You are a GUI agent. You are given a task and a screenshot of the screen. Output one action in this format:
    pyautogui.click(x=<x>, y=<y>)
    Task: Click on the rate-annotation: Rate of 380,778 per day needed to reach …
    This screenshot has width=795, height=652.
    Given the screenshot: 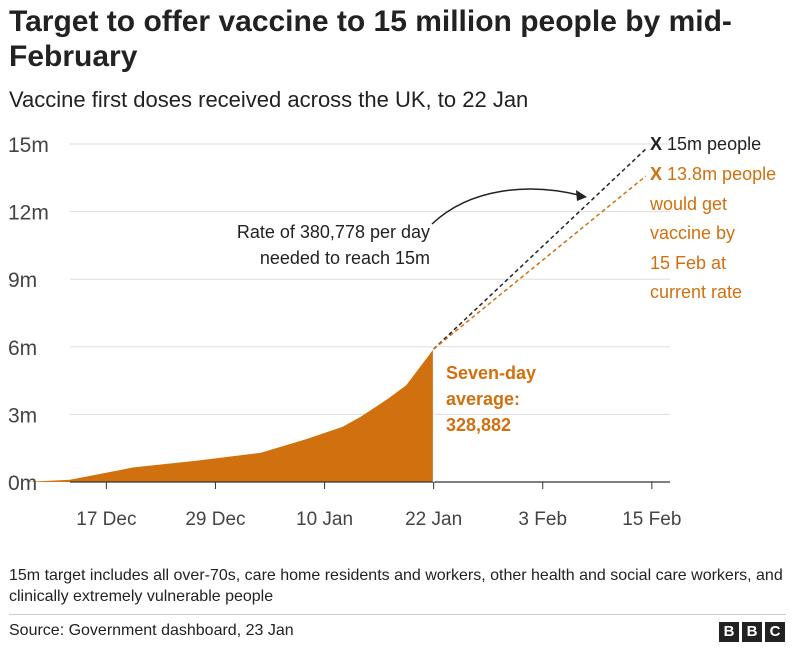 What is the action you would take?
    pyautogui.click(x=295, y=245)
    